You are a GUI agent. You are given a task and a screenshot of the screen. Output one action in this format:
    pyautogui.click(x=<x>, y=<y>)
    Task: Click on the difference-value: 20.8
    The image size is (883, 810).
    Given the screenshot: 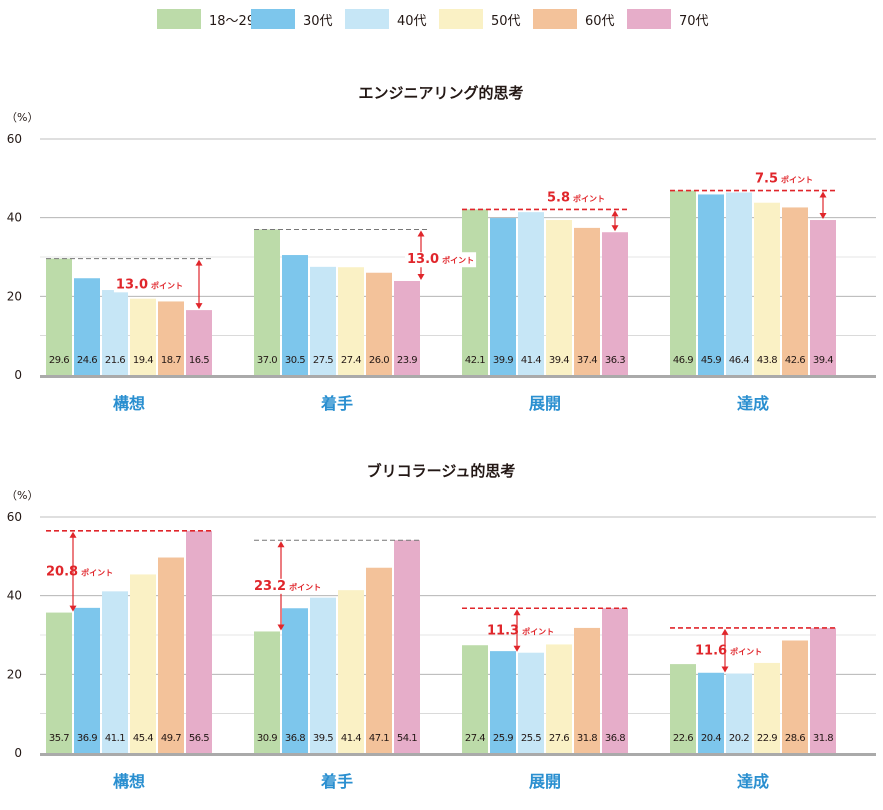 What is the action you would take?
    pyautogui.click(x=62, y=572)
    